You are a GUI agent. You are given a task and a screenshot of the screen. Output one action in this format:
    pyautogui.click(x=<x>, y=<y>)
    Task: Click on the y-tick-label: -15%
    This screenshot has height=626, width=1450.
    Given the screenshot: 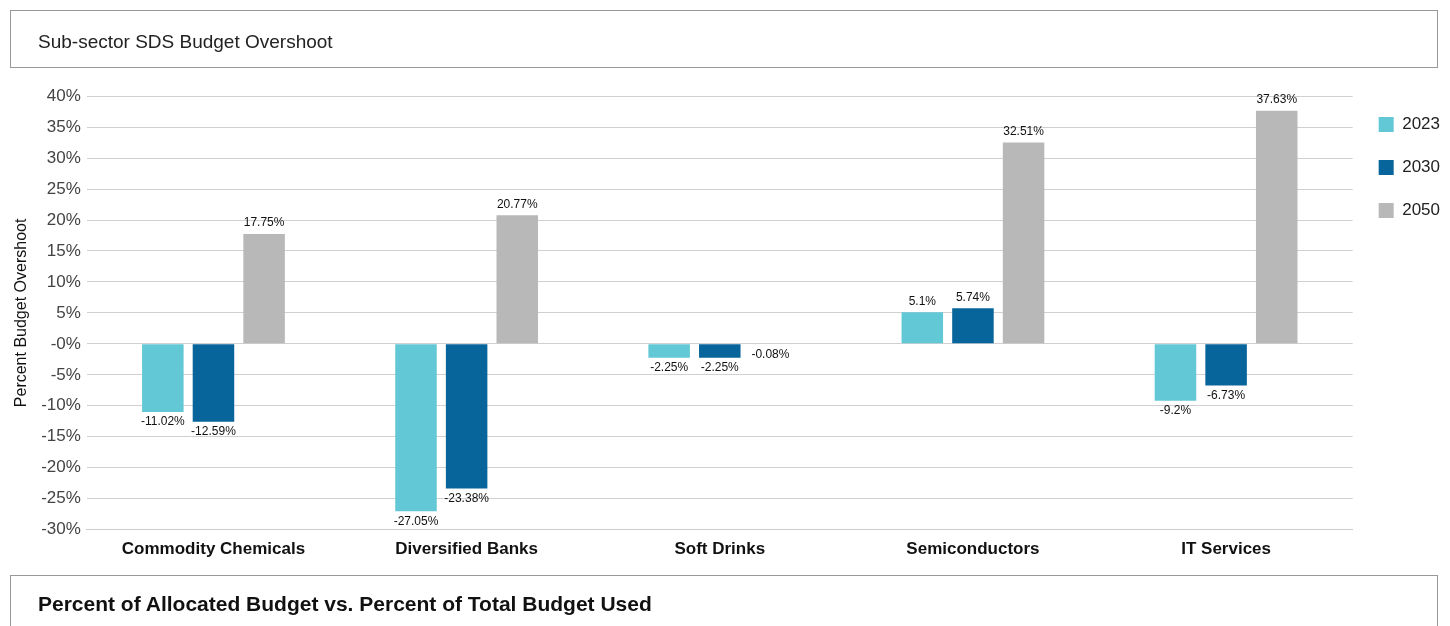 What is the action you would take?
    pyautogui.click(x=61, y=436)
    